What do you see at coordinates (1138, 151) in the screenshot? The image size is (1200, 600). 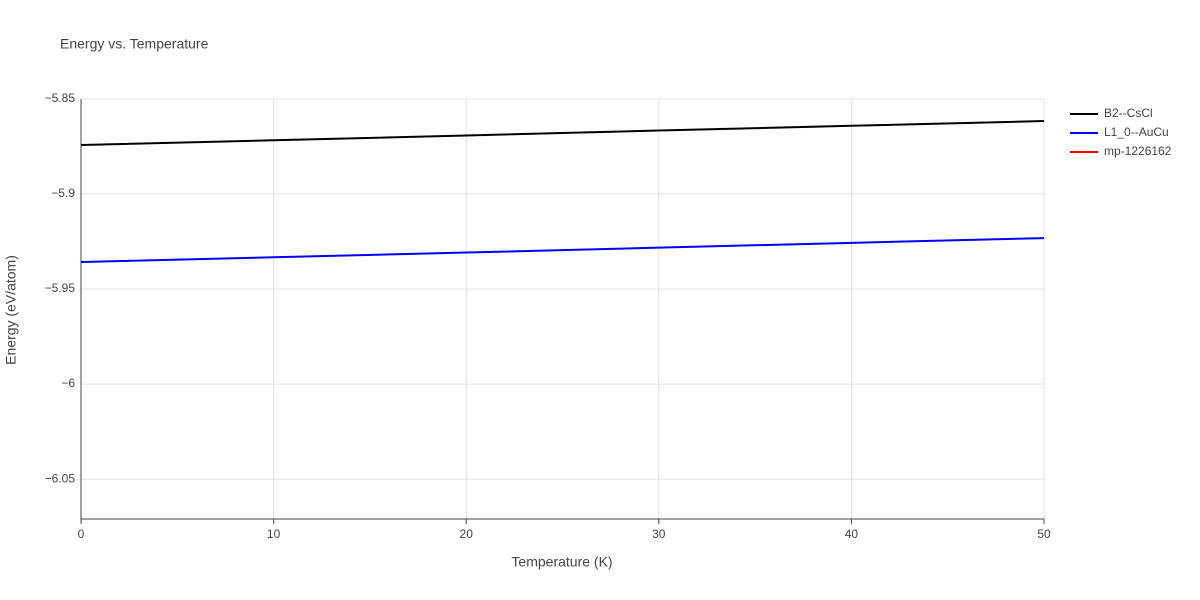 I see `legend-label: mp-1226162` at bounding box center [1138, 151].